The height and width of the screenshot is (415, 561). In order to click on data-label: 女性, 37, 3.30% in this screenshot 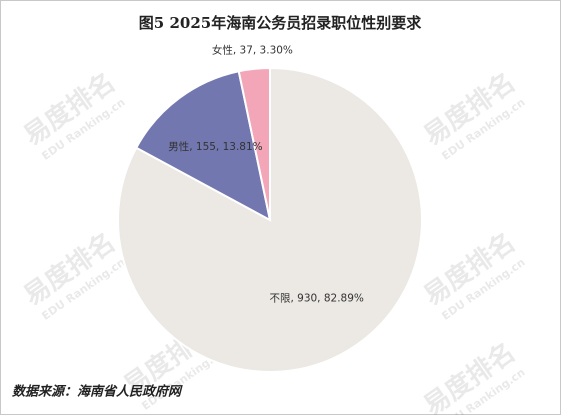, I will do `click(252, 50)`.